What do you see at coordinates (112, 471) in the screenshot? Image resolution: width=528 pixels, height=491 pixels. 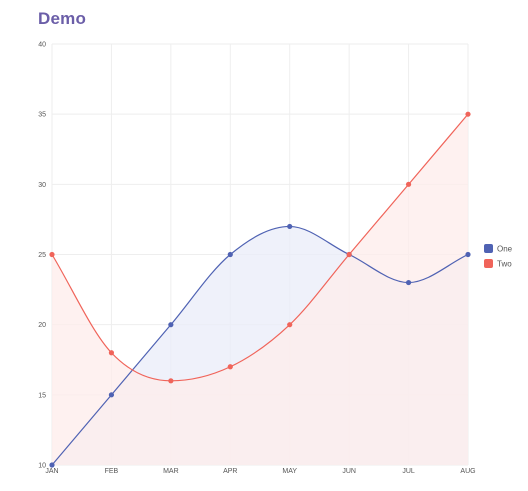 I see `x-tick-label: FEB` at bounding box center [112, 471].